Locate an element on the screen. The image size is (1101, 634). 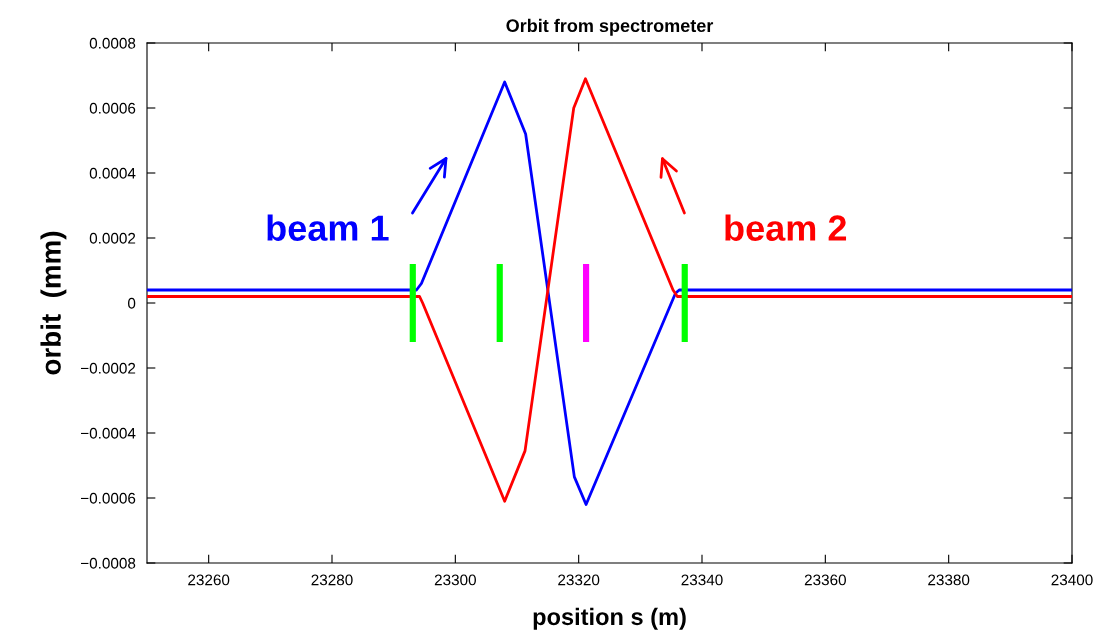
y-tick-label: −0.0006 is located at coordinates (108, 498).